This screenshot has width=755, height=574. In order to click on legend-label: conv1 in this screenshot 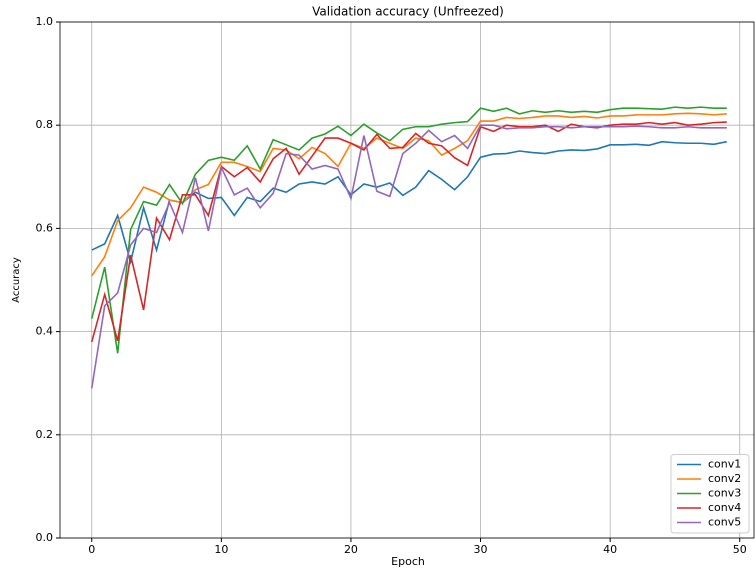, I will do `click(724, 464)`.